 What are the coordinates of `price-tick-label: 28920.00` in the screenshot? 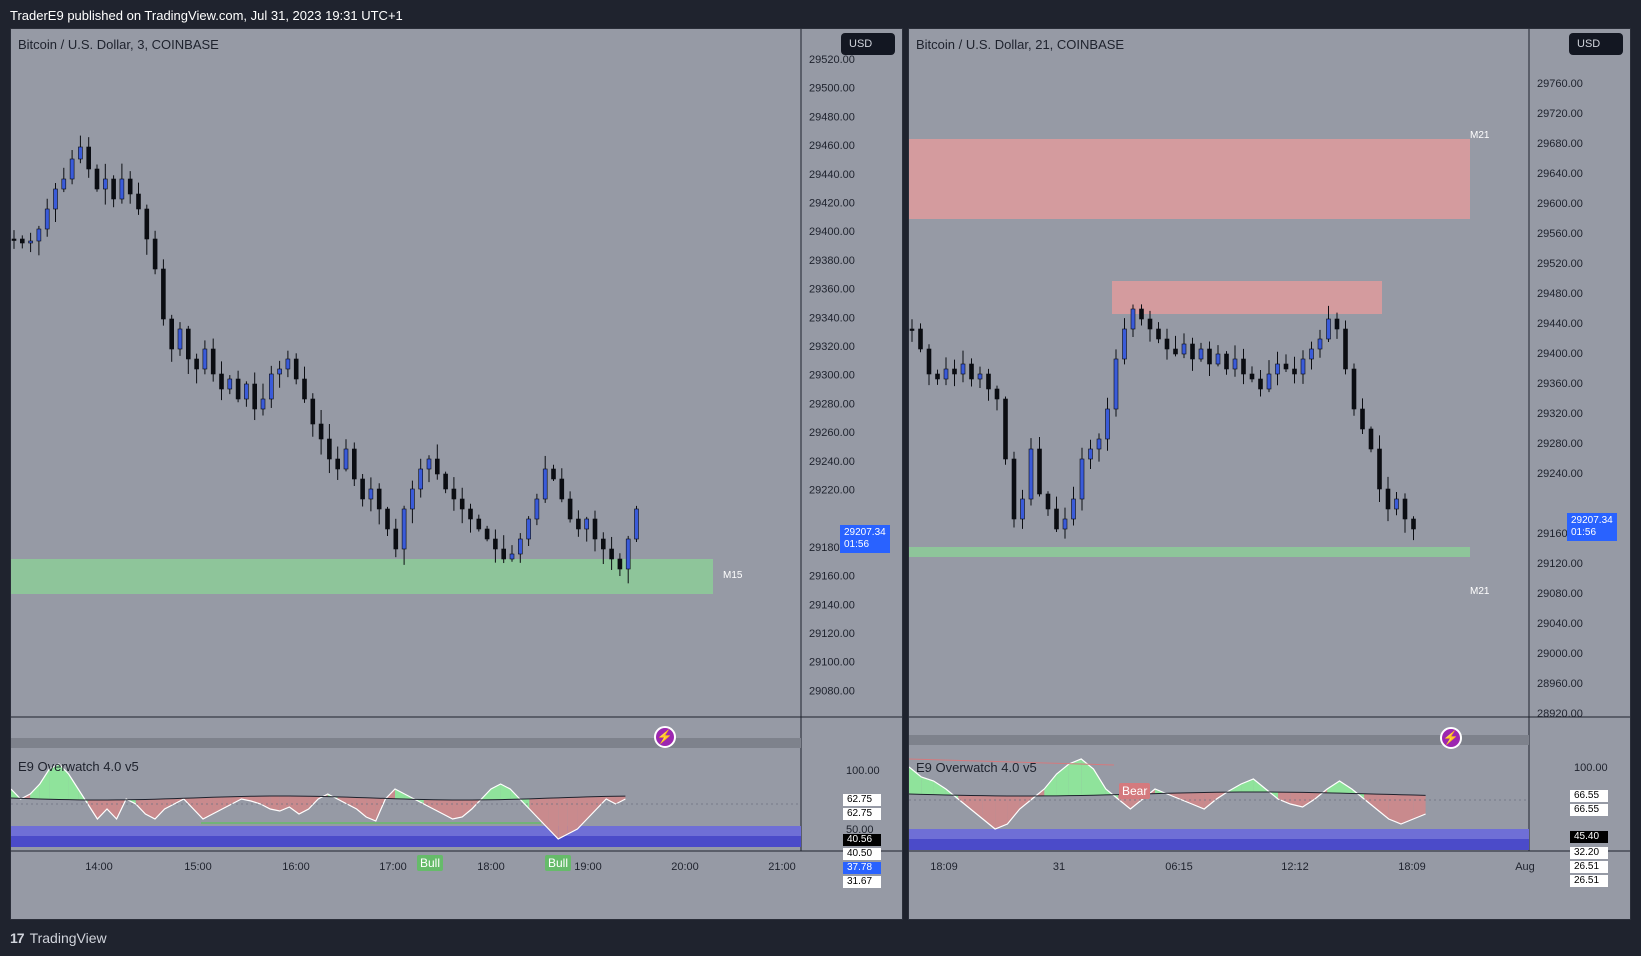 It's located at (1560, 714).